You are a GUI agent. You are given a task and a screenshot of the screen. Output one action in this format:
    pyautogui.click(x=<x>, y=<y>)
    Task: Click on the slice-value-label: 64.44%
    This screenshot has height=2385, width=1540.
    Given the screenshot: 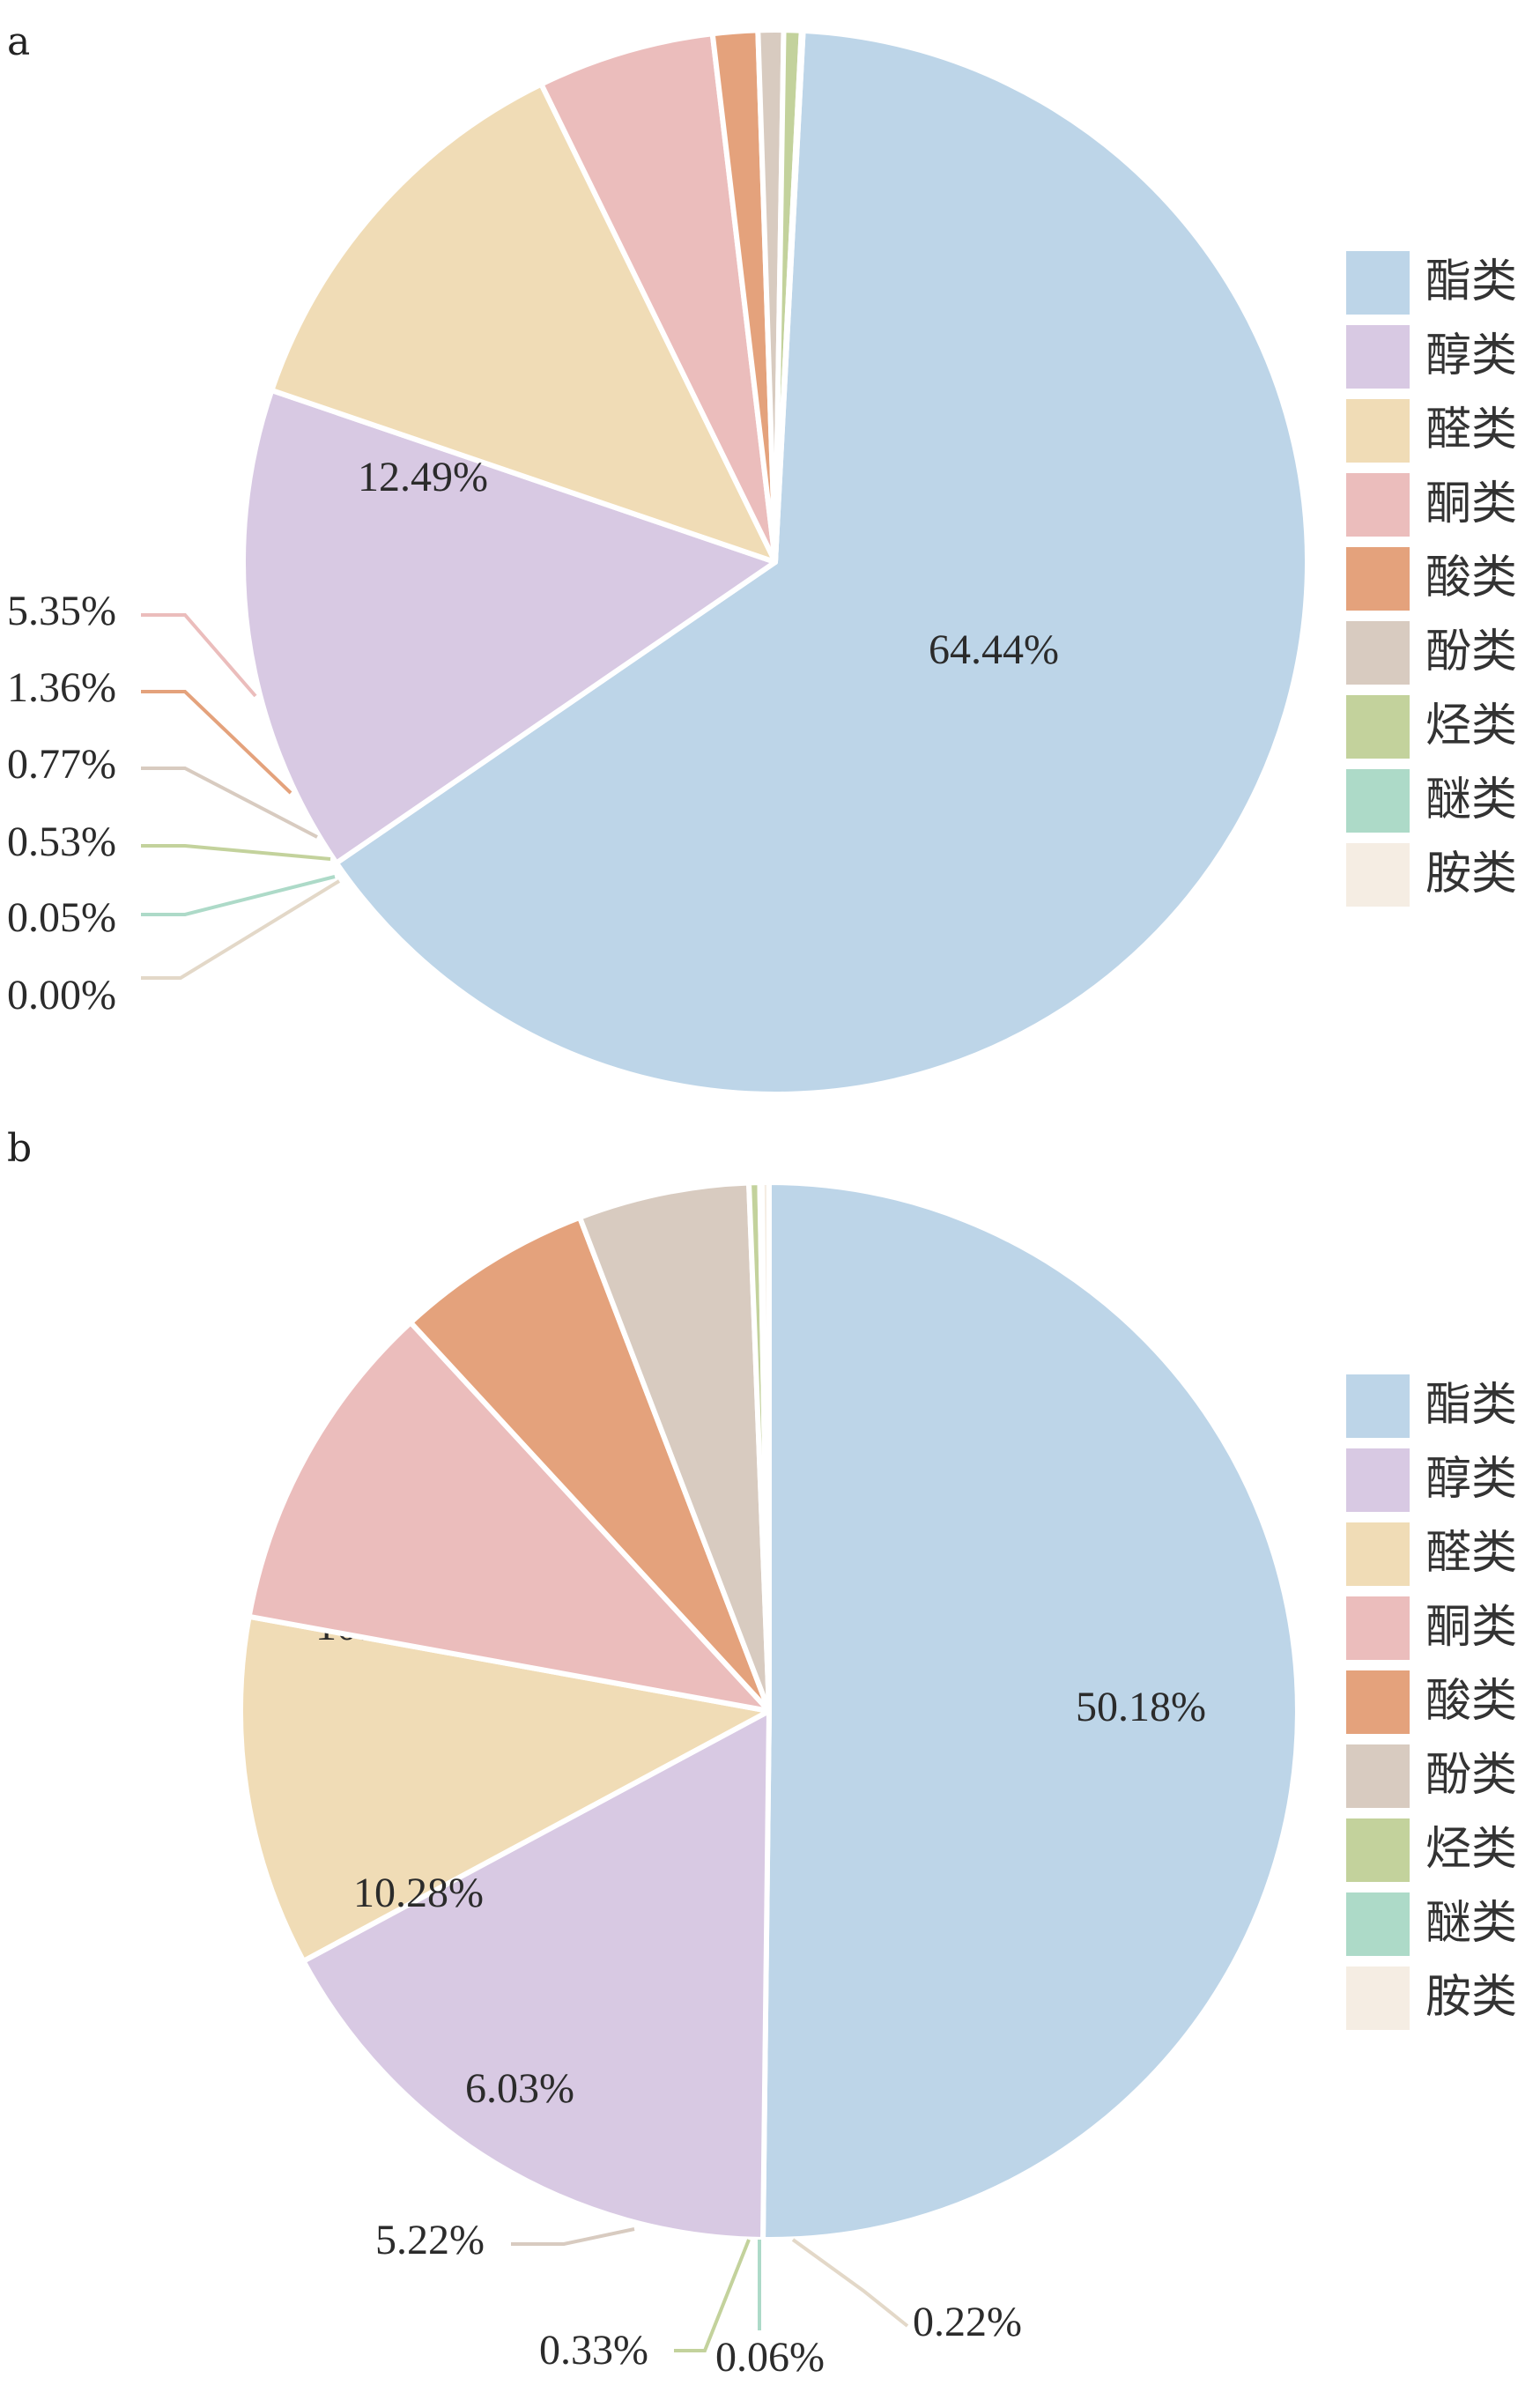 What is the action you would take?
    pyautogui.click(x=994, y=649)
    